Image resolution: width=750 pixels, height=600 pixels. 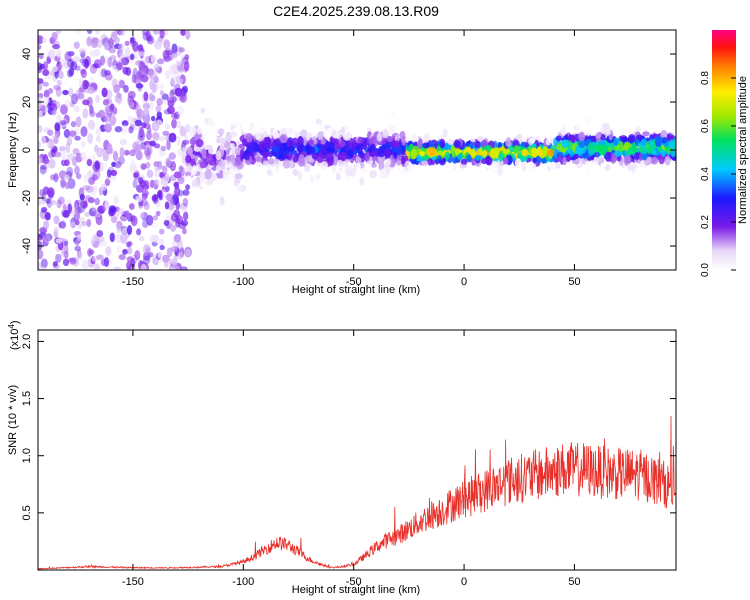 I want to click on x-tick-label: -50, so click(x=354, y=282).